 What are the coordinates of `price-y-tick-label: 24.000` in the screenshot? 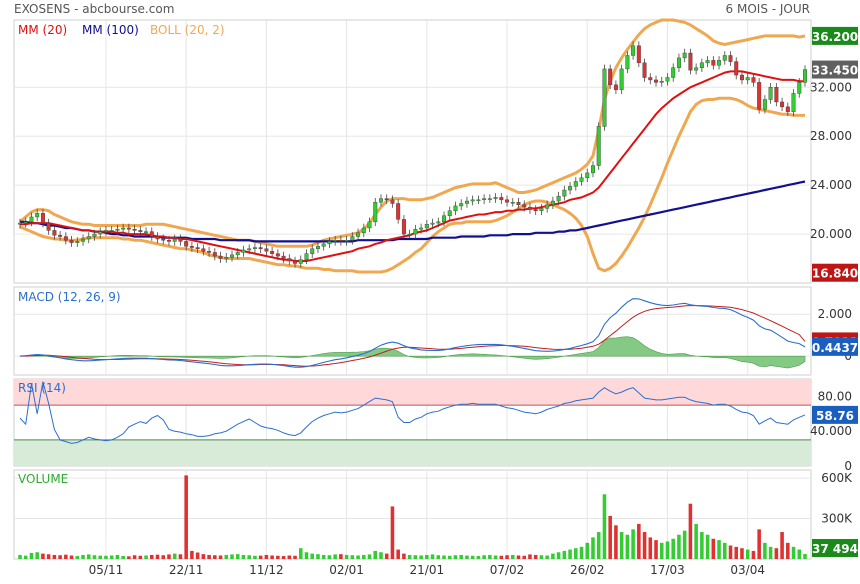 It's located at (831, 185).